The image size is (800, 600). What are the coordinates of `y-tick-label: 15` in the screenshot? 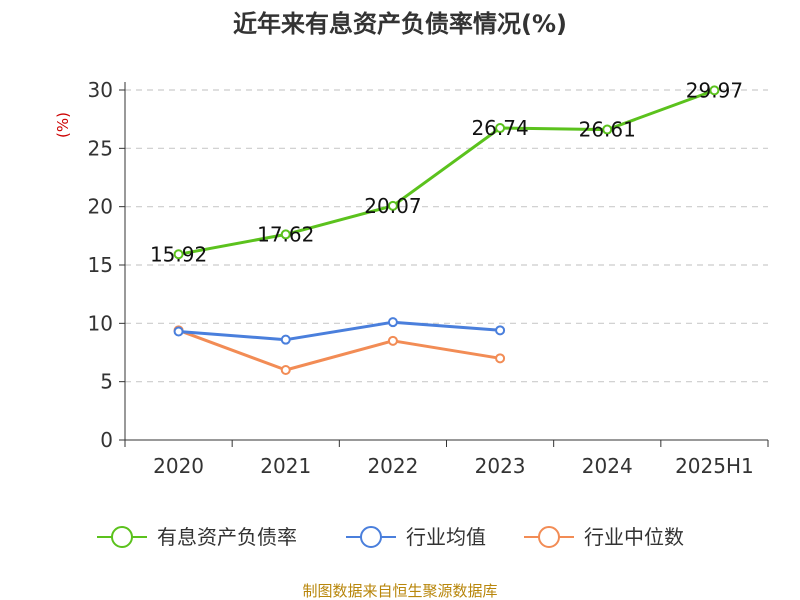 It's located at (100, 265).